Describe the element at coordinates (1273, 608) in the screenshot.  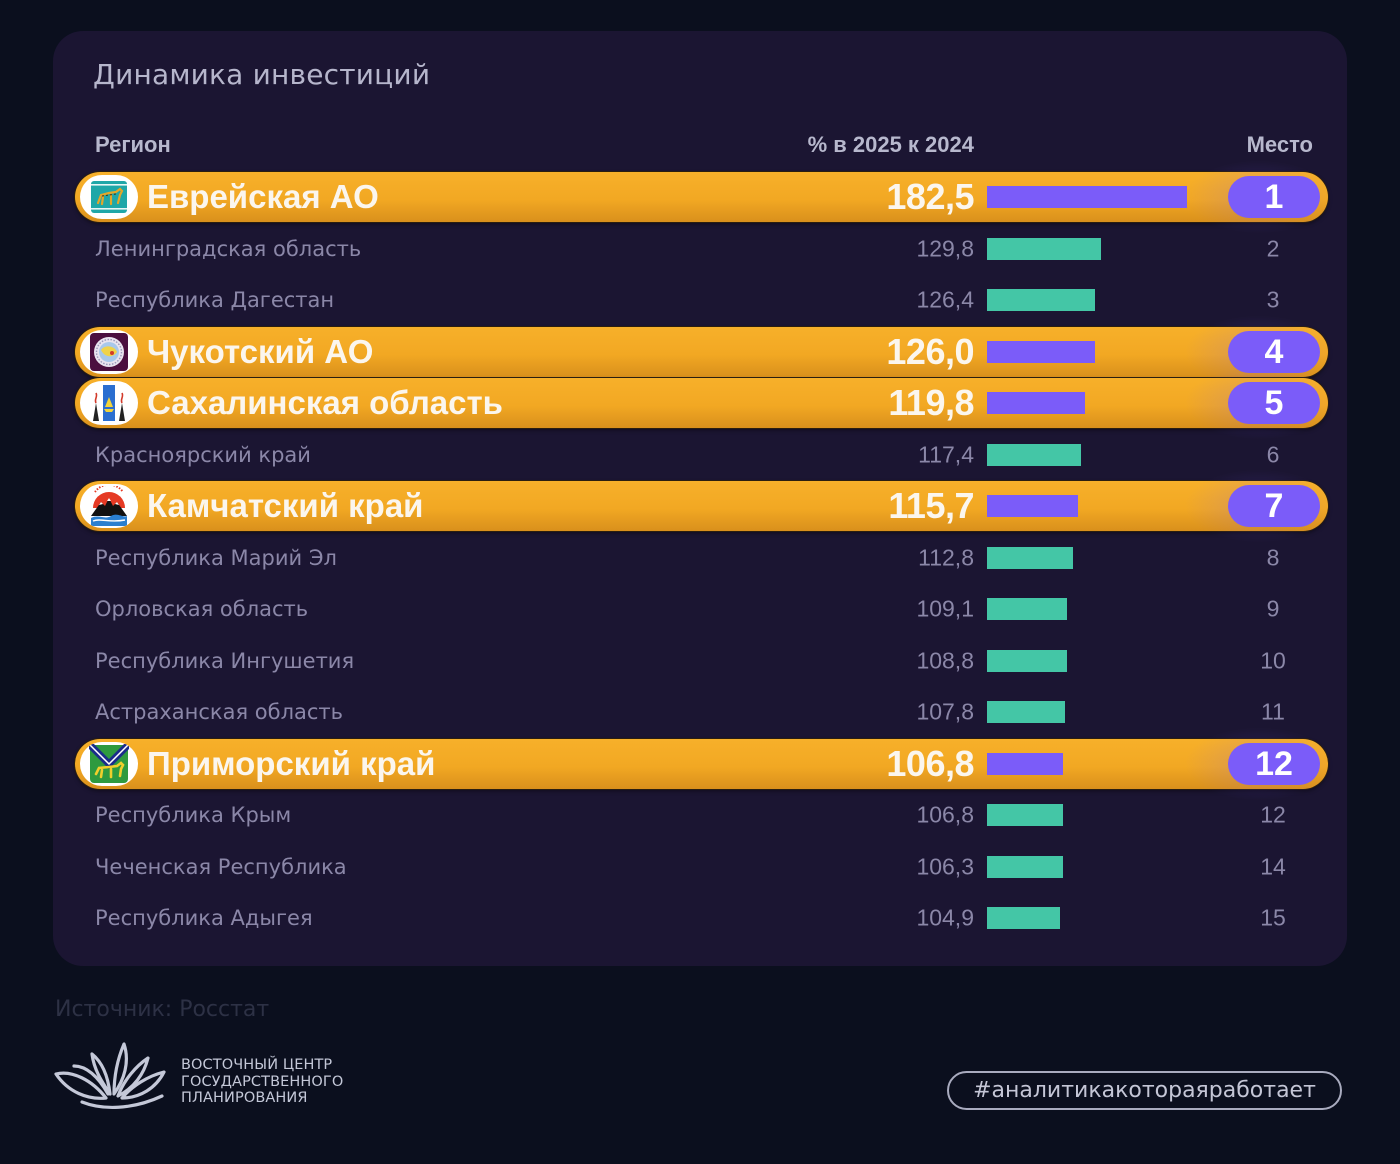
I see `place-badge: 9` at that location.